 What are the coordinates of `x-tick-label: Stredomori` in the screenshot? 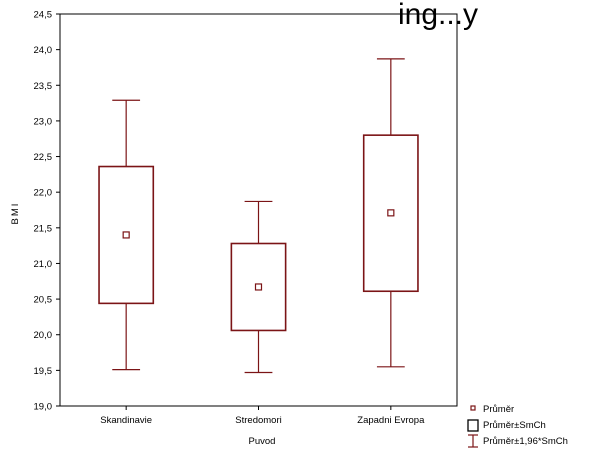 It's located at (258, 420).